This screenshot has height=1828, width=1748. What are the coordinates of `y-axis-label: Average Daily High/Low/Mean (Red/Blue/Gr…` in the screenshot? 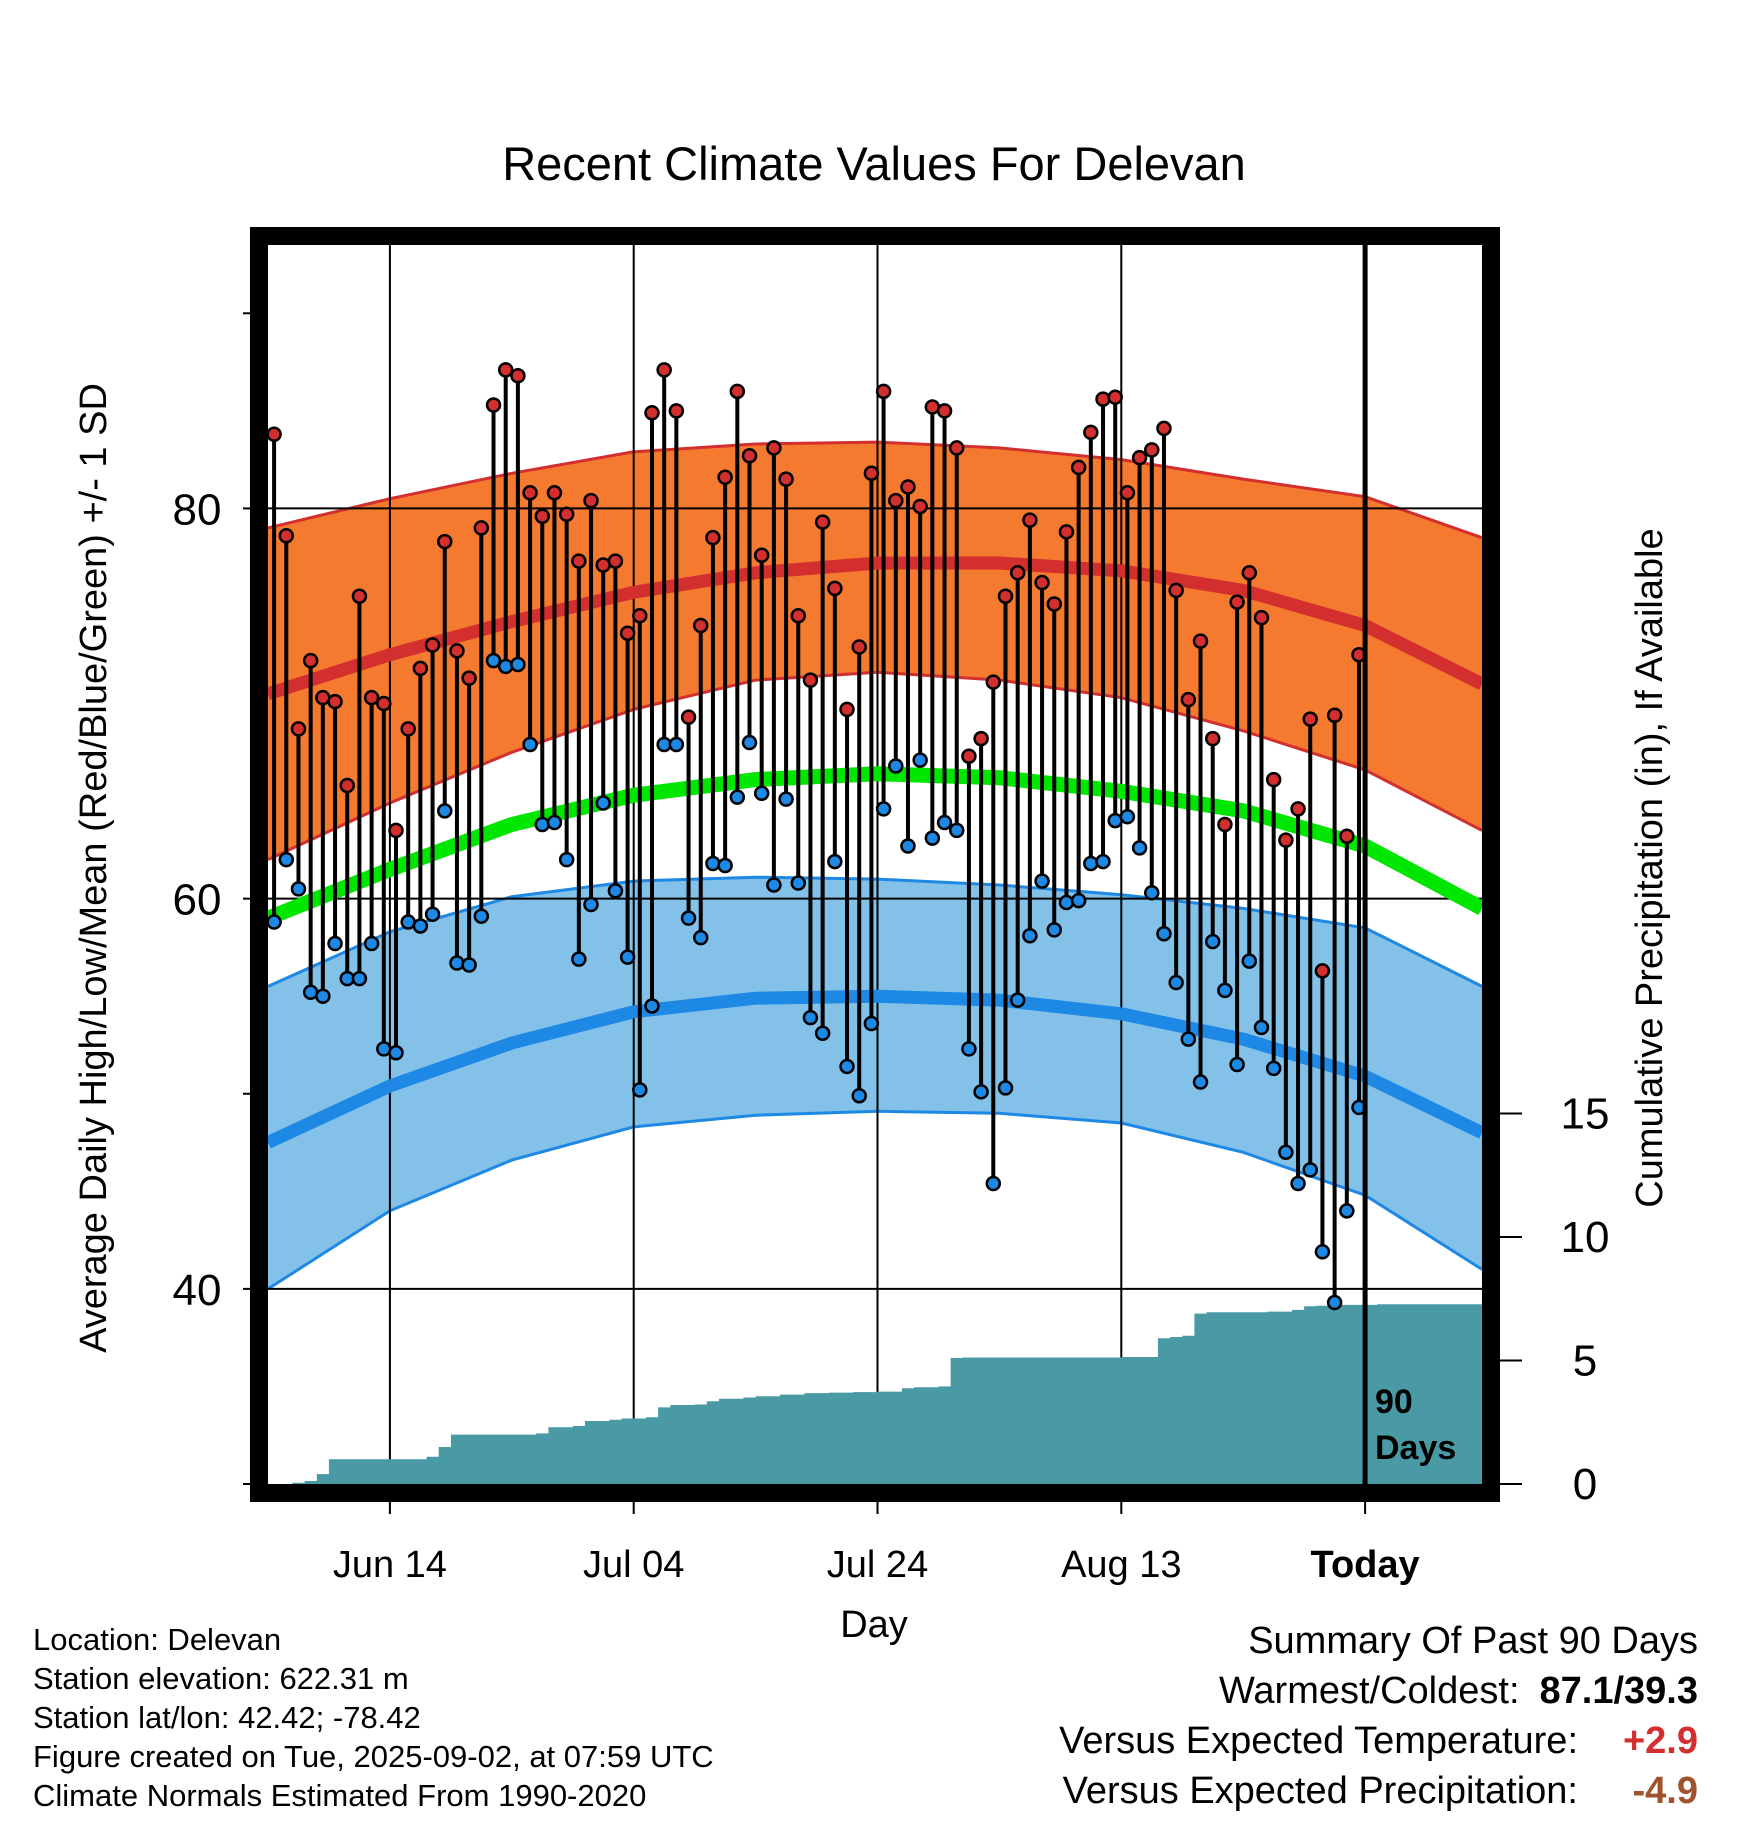 It's located at (94, 868).